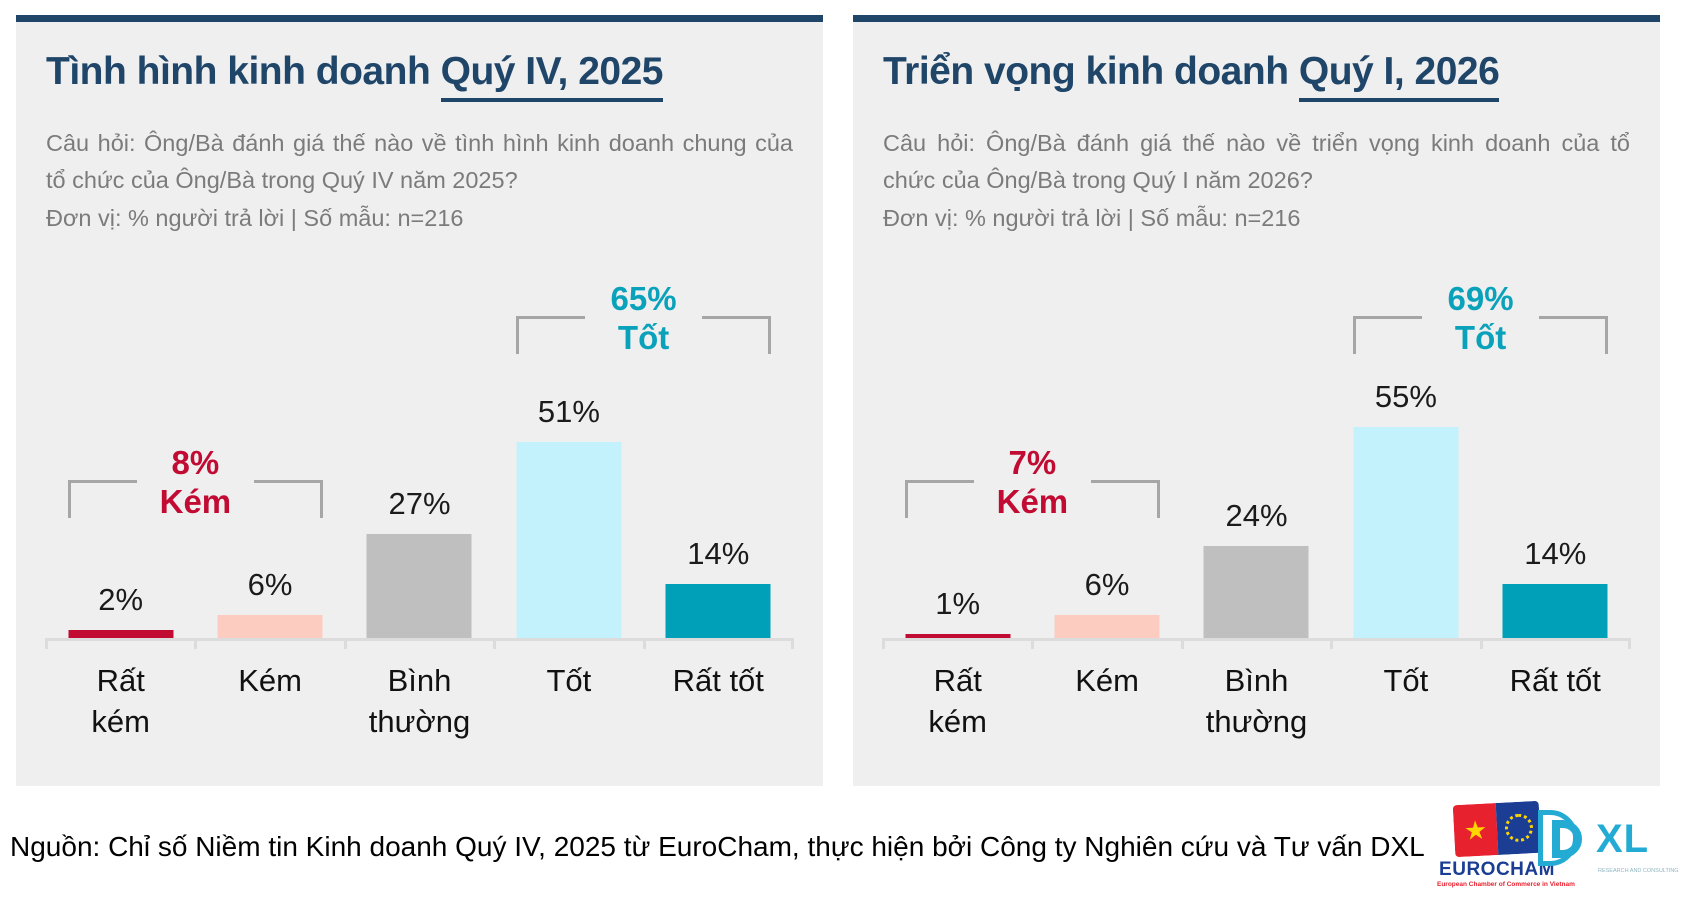 The height and width of the screenshot is (901, 1681). I want to click on bar-slot: 51%, so click(568, 438).